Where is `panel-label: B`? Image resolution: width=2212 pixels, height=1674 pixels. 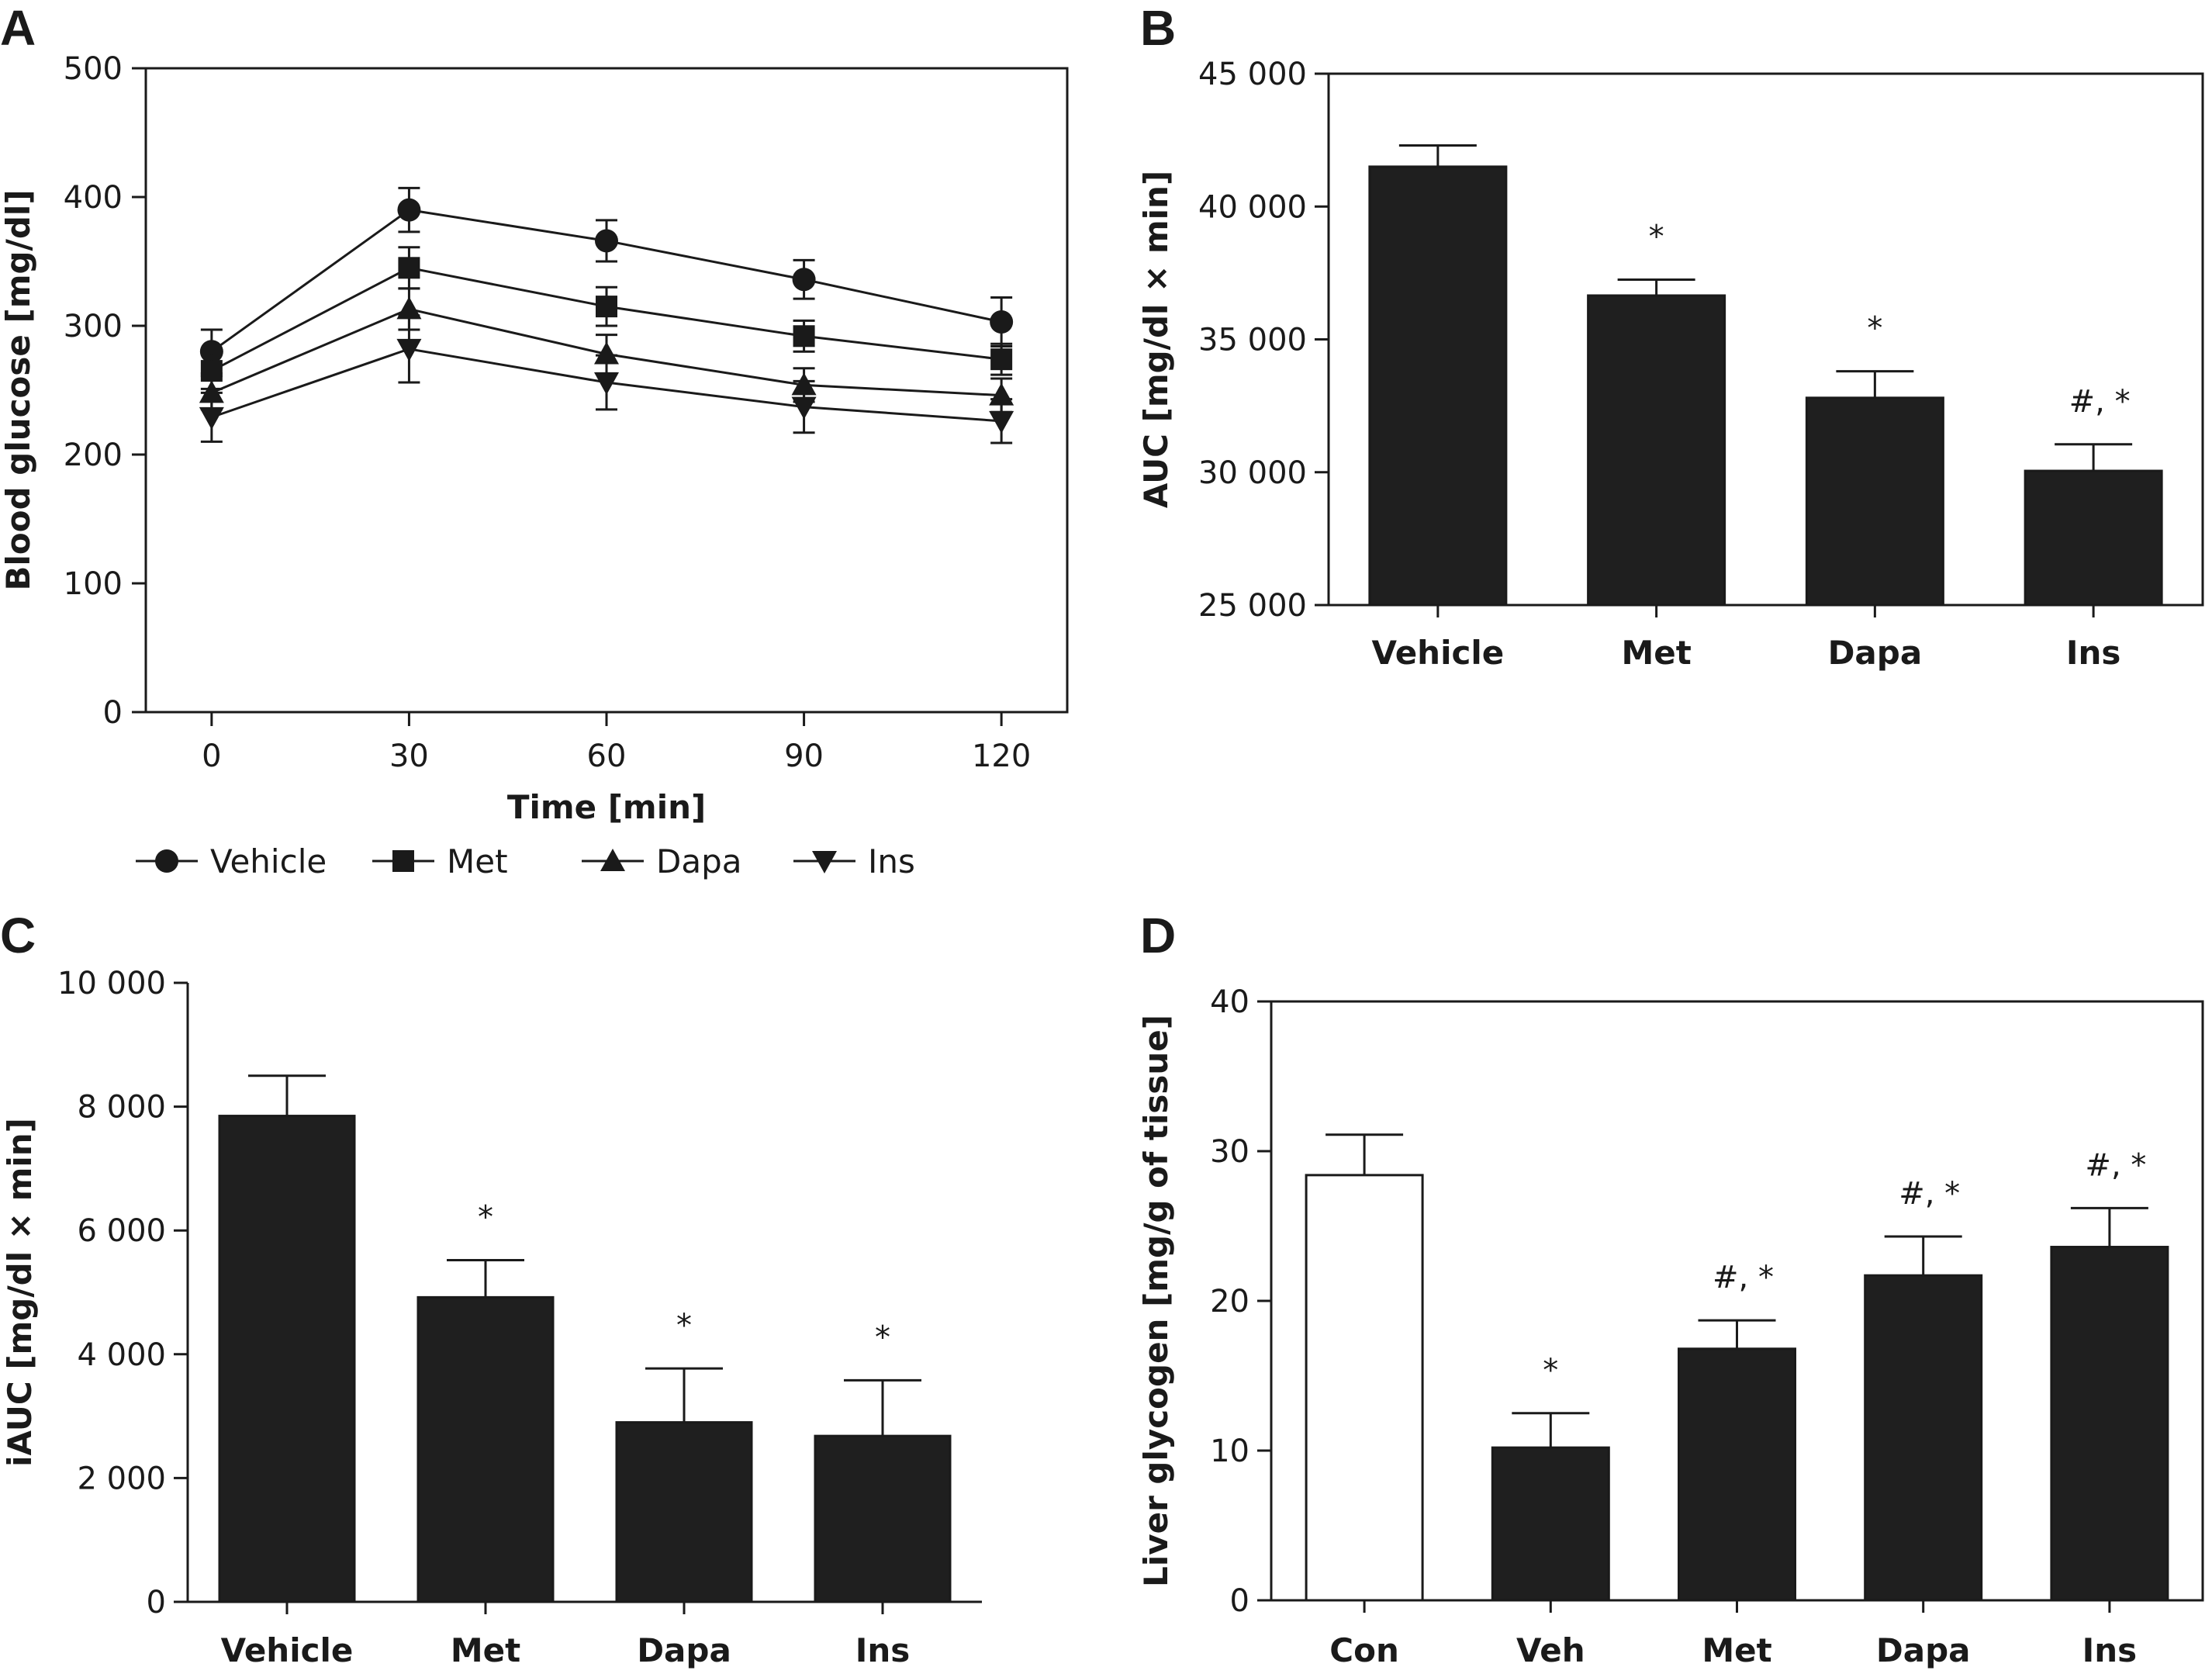 panel-label: B is located at coordinates (1158, 28).